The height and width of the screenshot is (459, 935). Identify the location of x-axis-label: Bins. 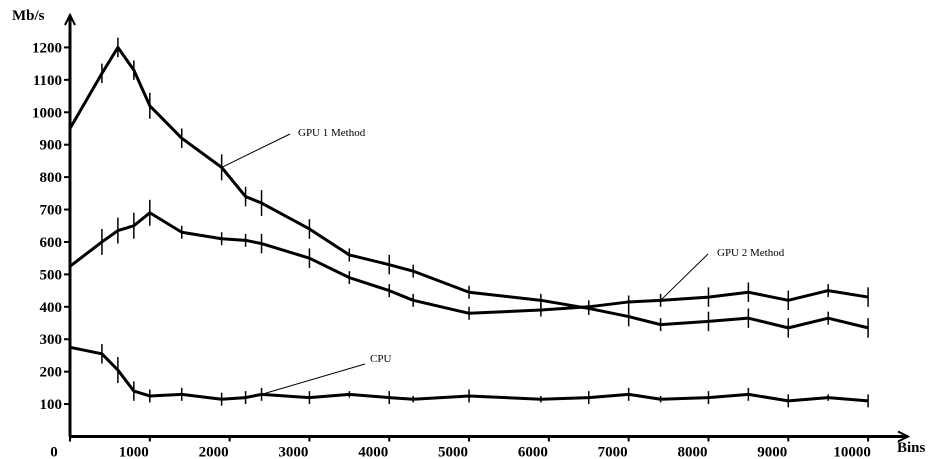
(911, 448).